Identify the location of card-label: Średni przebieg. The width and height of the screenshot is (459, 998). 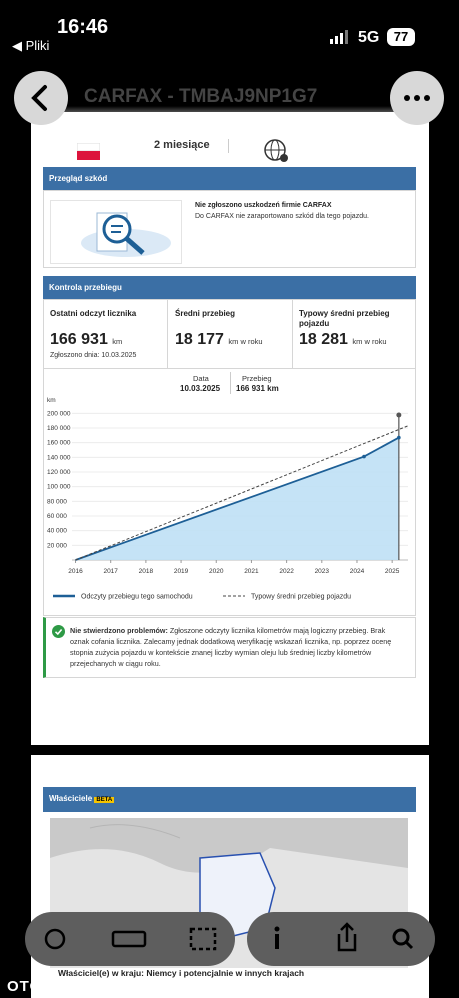
(205, 313).